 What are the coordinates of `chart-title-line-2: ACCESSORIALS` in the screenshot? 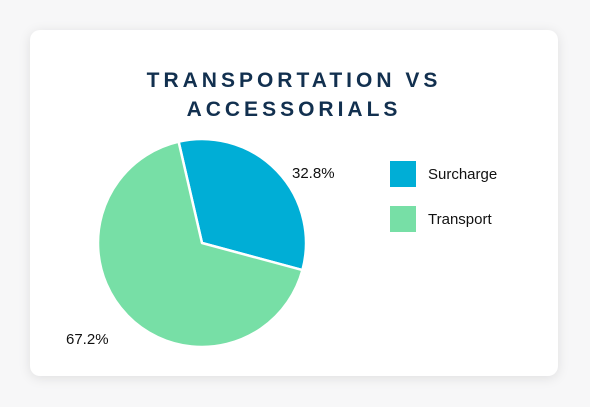 It's located at (294, 109).